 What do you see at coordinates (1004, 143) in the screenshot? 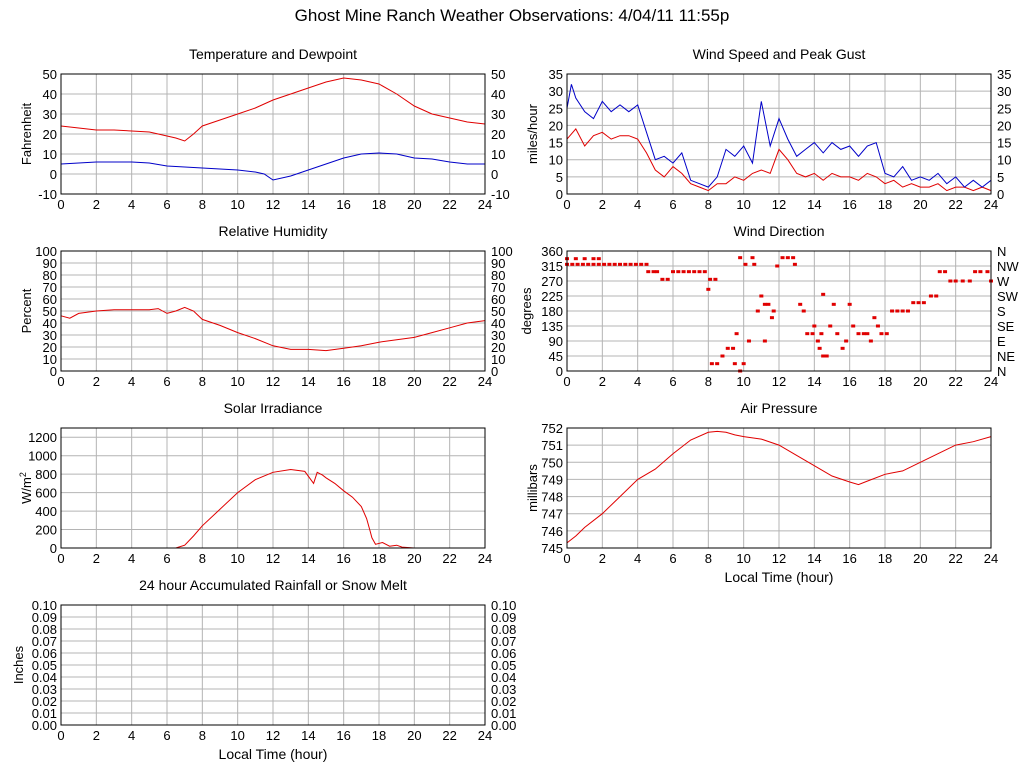
I see `y-tick-label-right: 15` at bounding box center [1004, 143].